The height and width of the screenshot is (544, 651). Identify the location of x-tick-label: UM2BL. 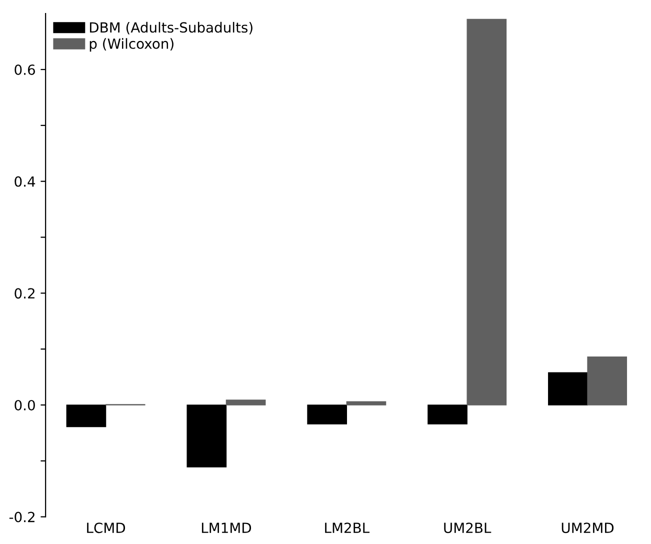
(468, 528).